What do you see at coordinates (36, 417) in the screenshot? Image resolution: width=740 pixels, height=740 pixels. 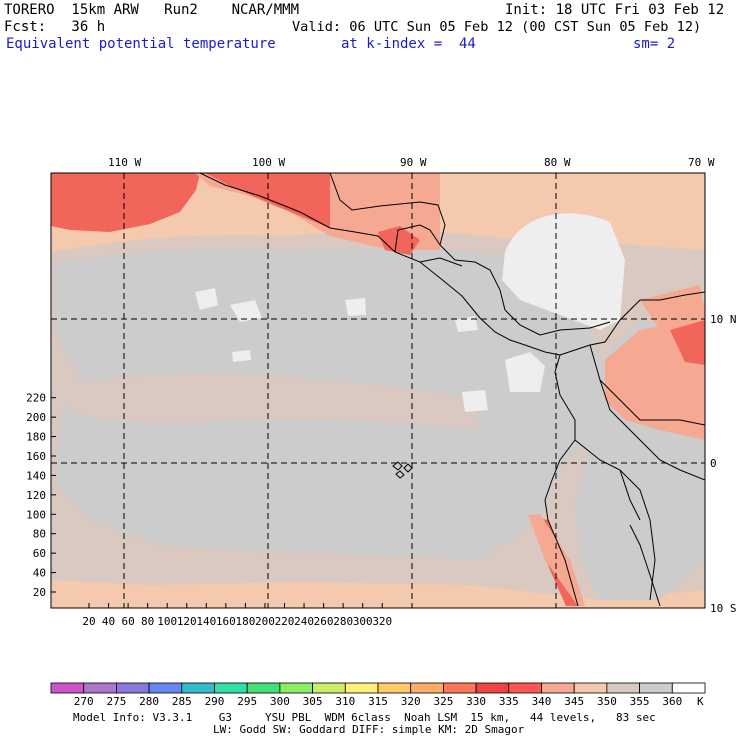 I see `y-tick-label: 200` at bounding box center [36, 417].